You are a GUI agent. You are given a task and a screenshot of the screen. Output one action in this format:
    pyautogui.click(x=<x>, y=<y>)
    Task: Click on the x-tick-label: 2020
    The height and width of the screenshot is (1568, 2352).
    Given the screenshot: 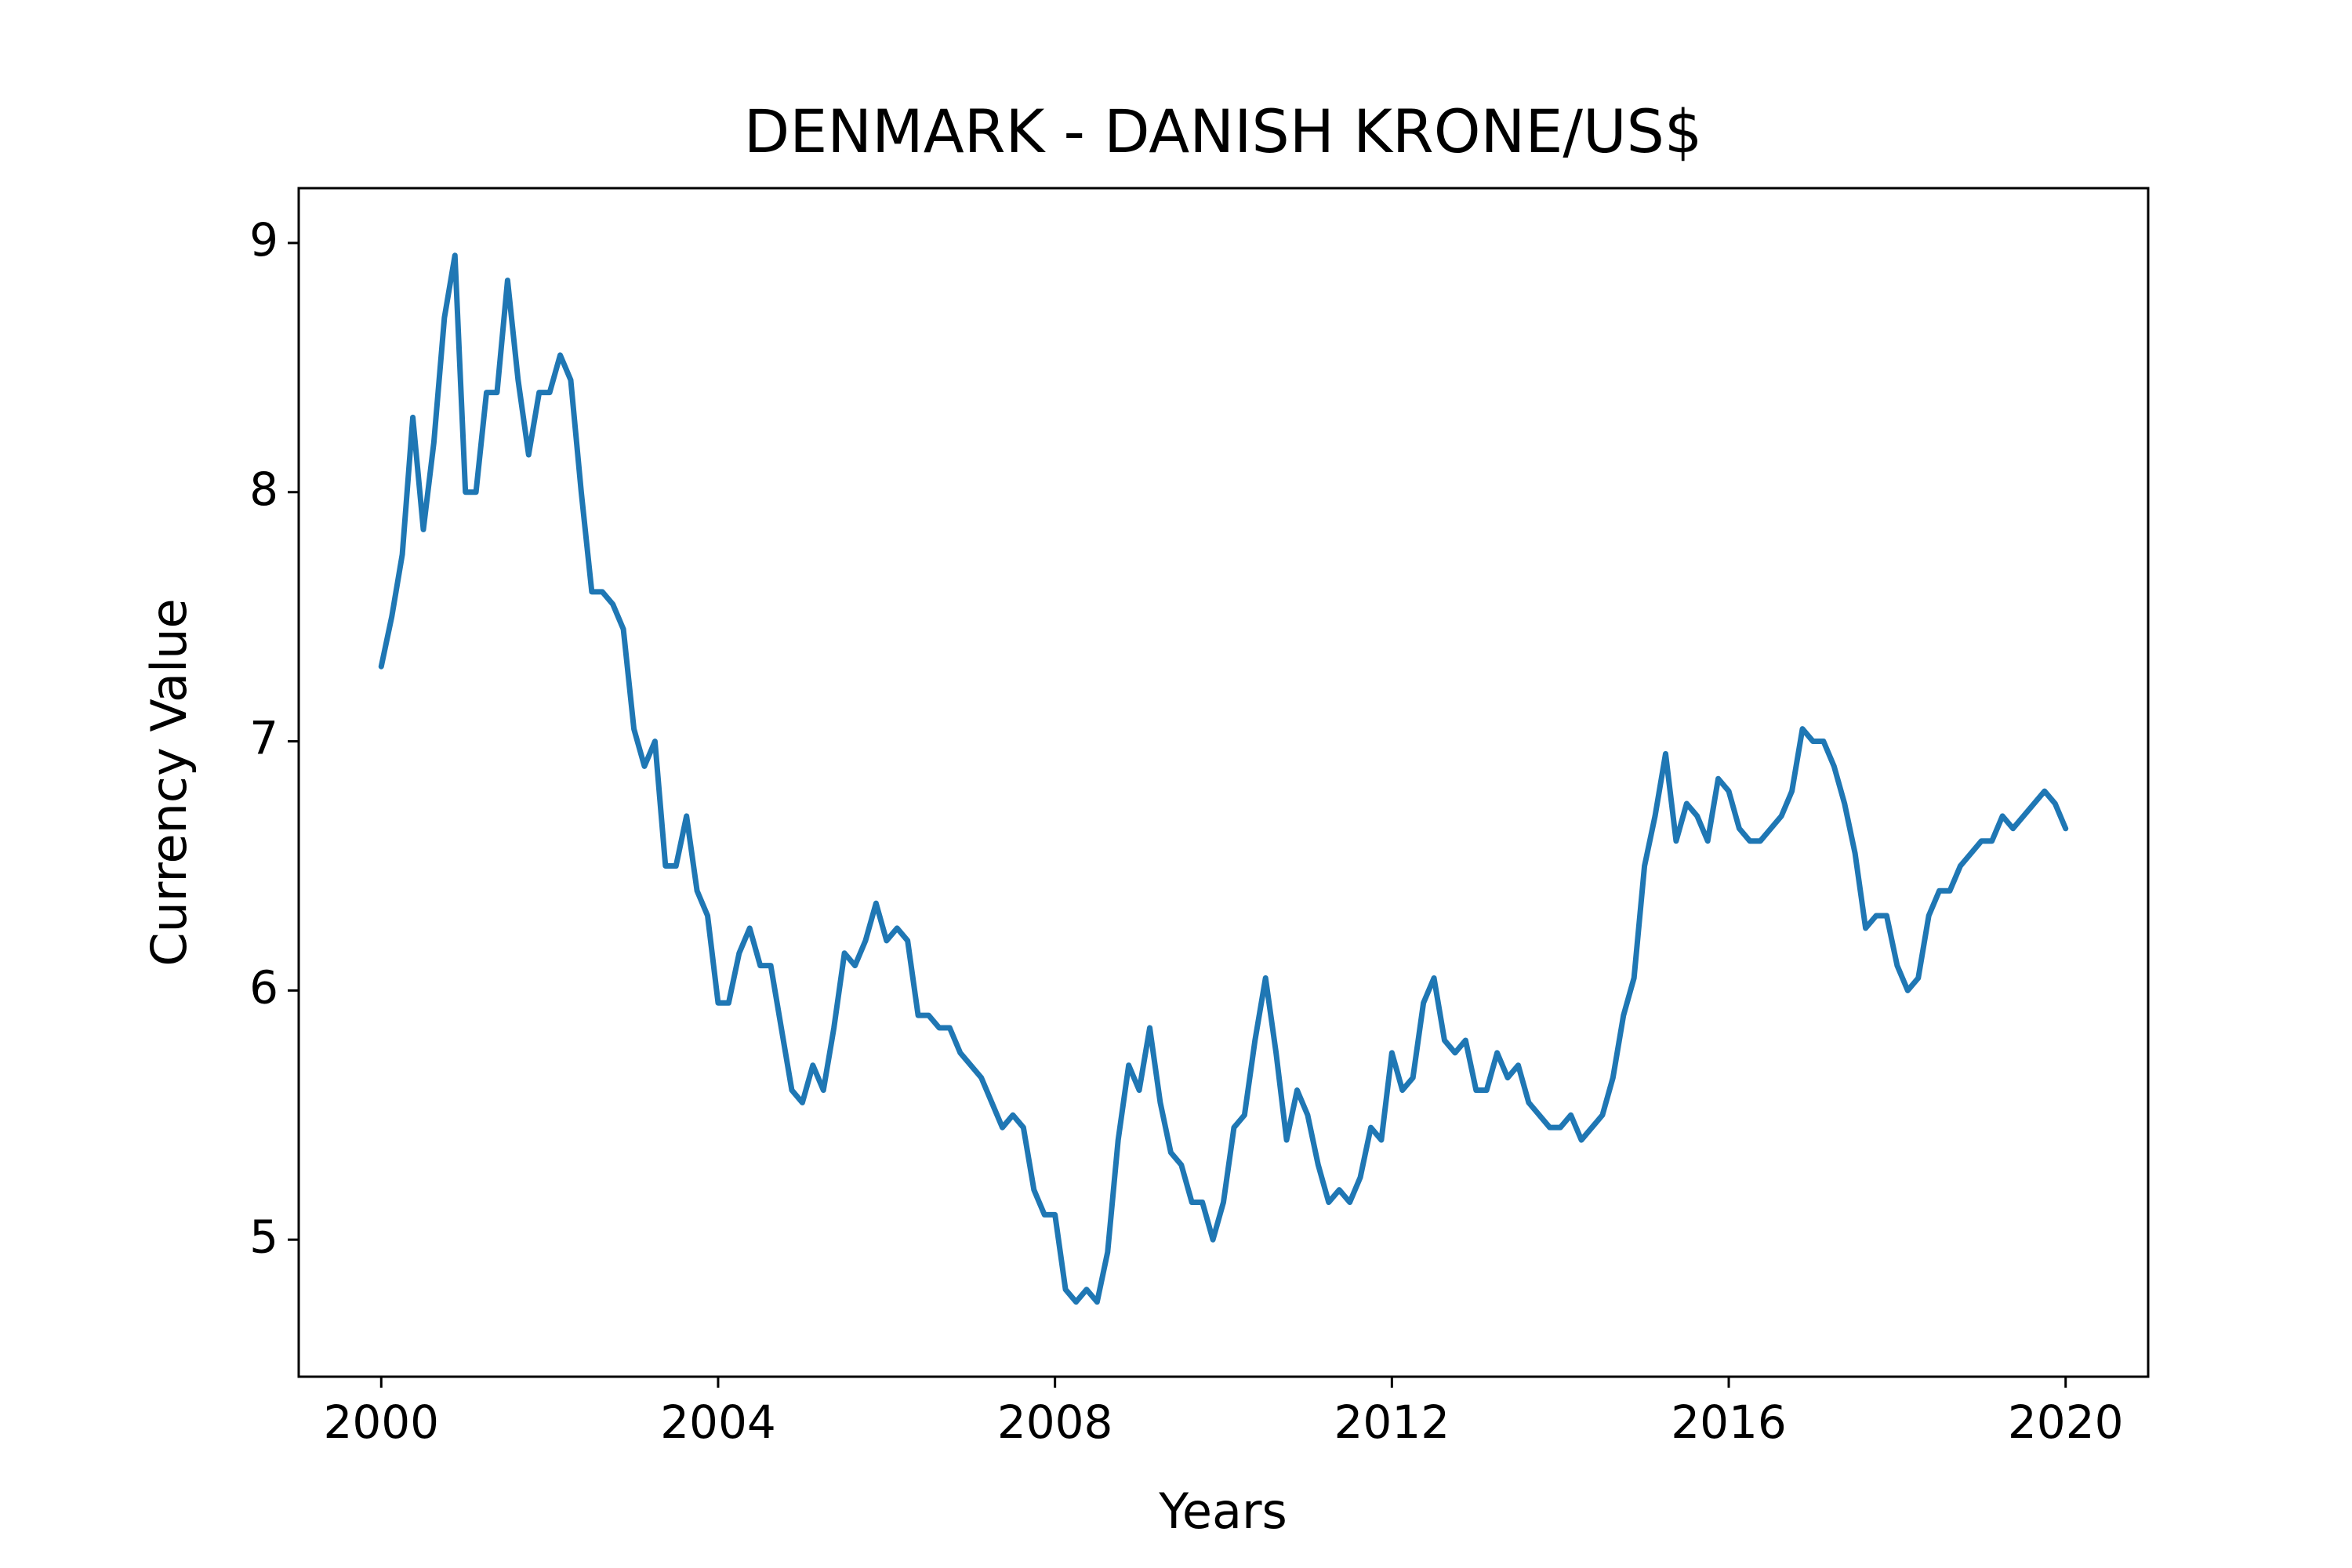 What is the action you would take?
    pyautogui.click(x=2066, y=1422)
    